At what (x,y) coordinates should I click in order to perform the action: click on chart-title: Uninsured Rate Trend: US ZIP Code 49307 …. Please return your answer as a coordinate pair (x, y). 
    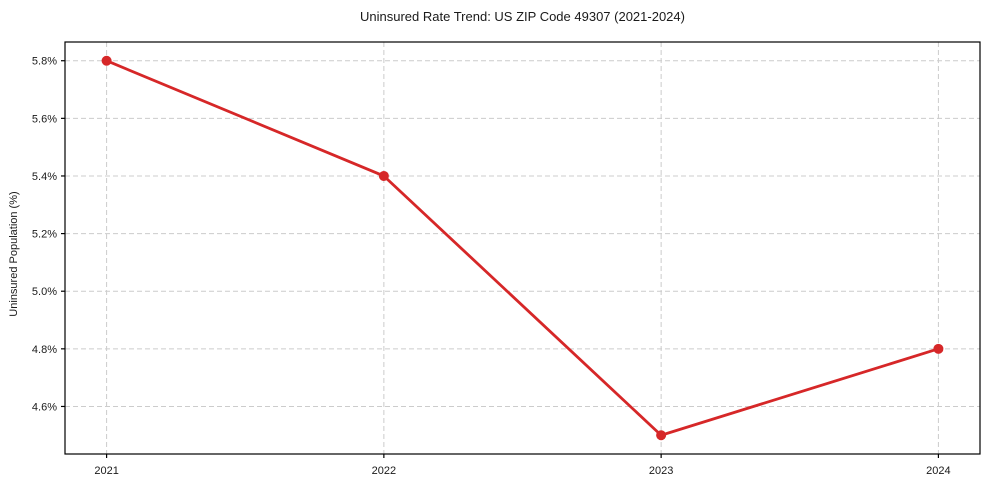
    Looking at the image, I should click on (522, 16).